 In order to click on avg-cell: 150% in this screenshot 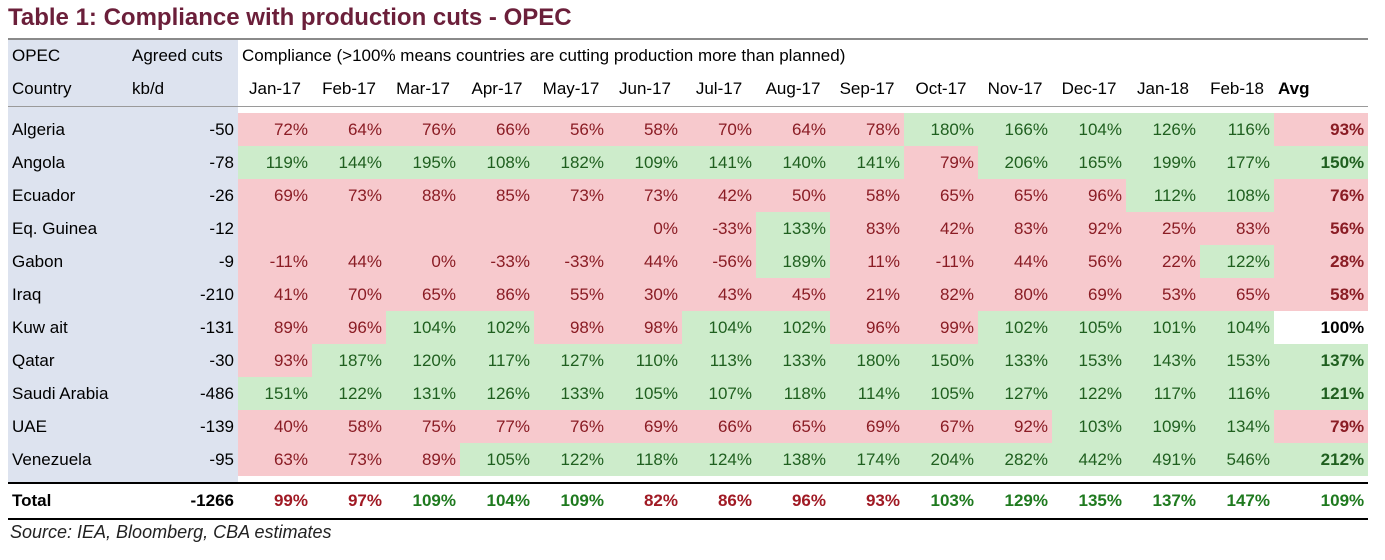, I will do `click(1321, 162)`.